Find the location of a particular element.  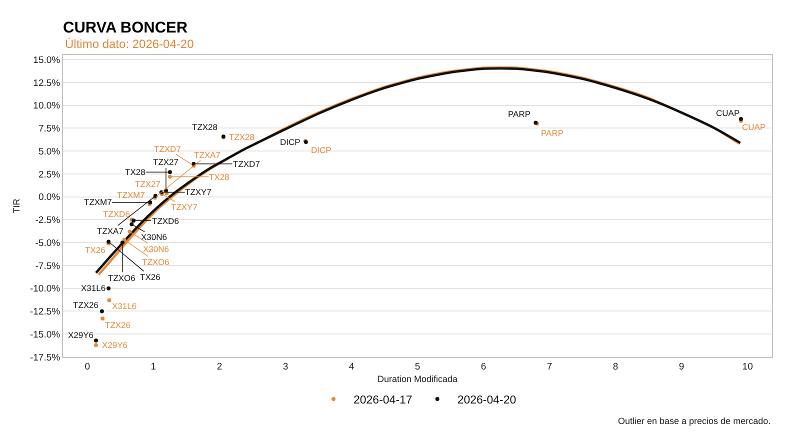

chart-title: CURVA BONCER is located at coordinates (125, 27).